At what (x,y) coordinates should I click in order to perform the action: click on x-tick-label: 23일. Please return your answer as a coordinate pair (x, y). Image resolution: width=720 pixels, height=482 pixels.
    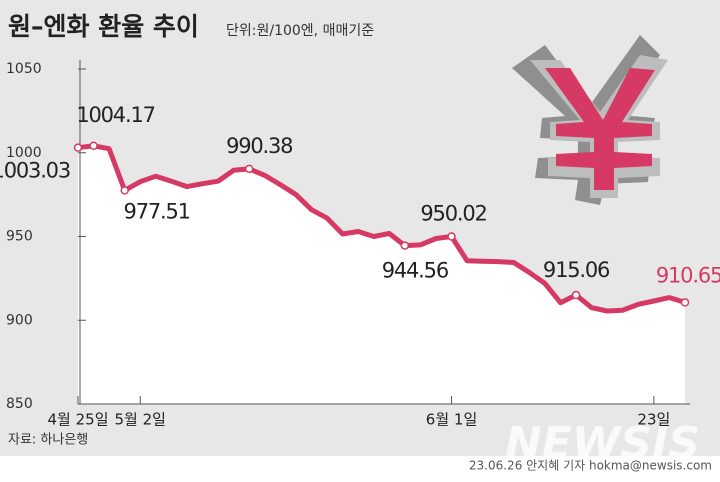
    Looking at the image, I should click on (653, 420).